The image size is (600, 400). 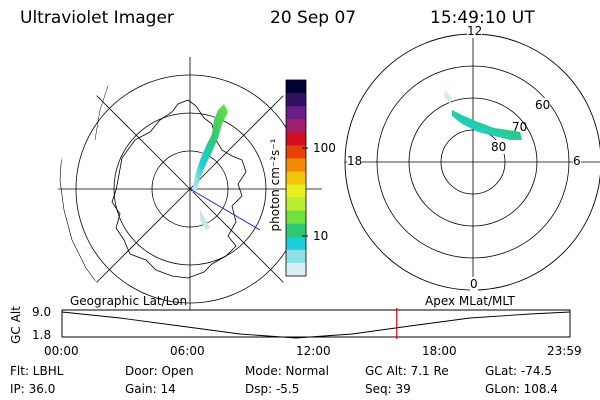 What do you see at coordinates (42, 312) in the screenshot?
I see `timeline-y-max: 9.0` at bounding box center [42, 312].